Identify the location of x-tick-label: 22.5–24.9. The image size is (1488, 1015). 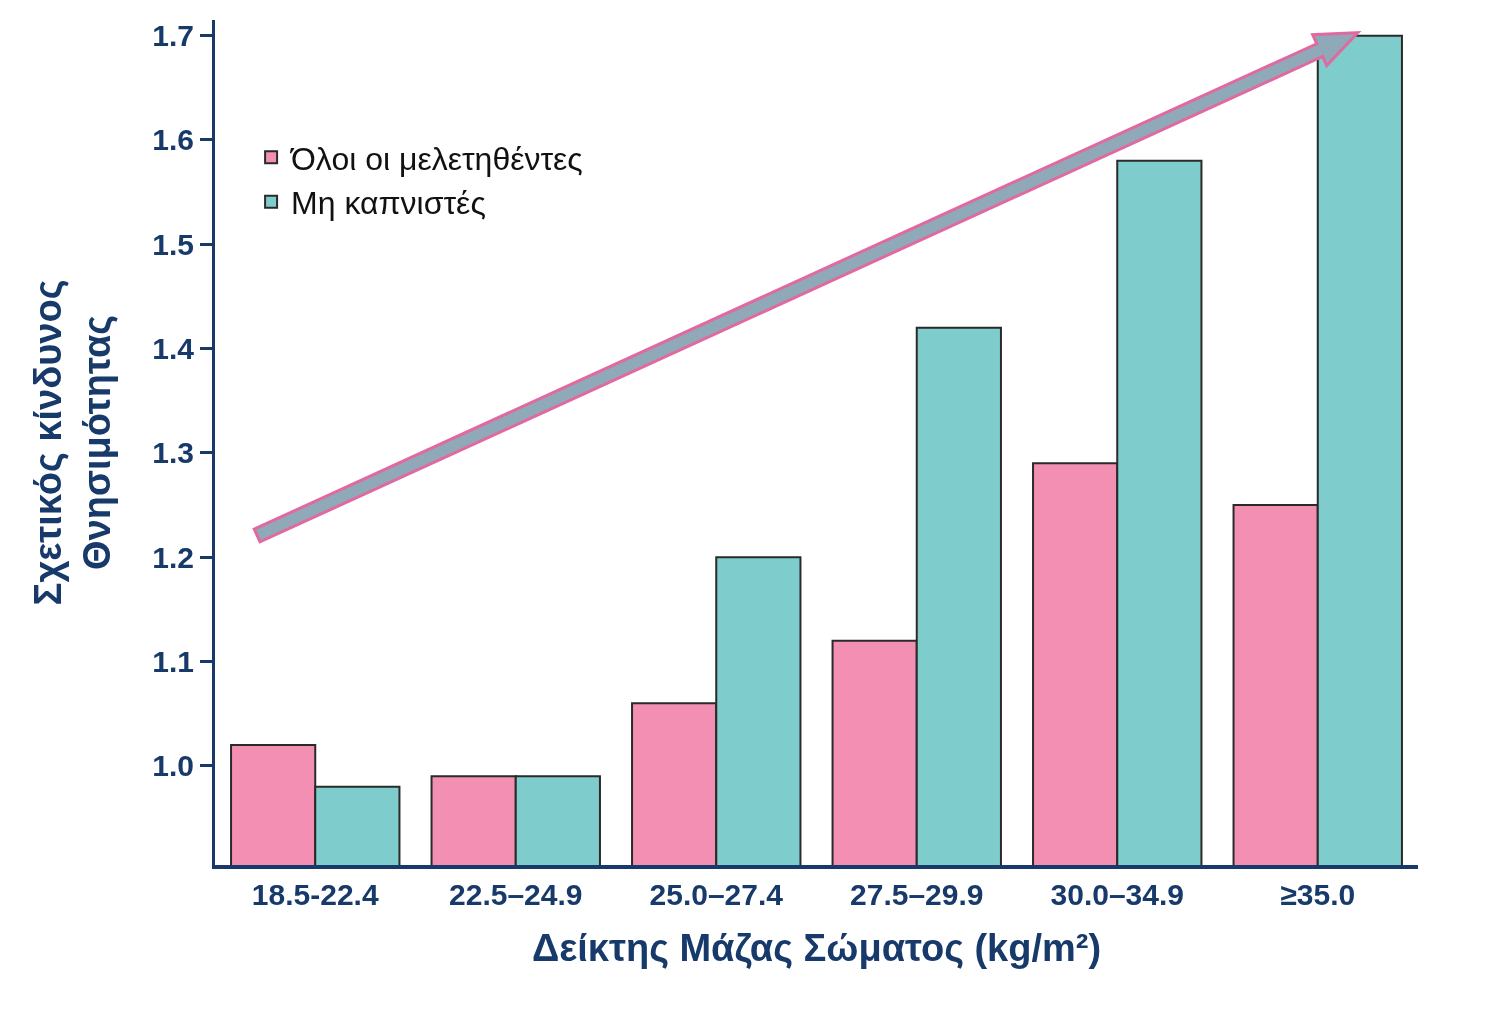
(516, 894).